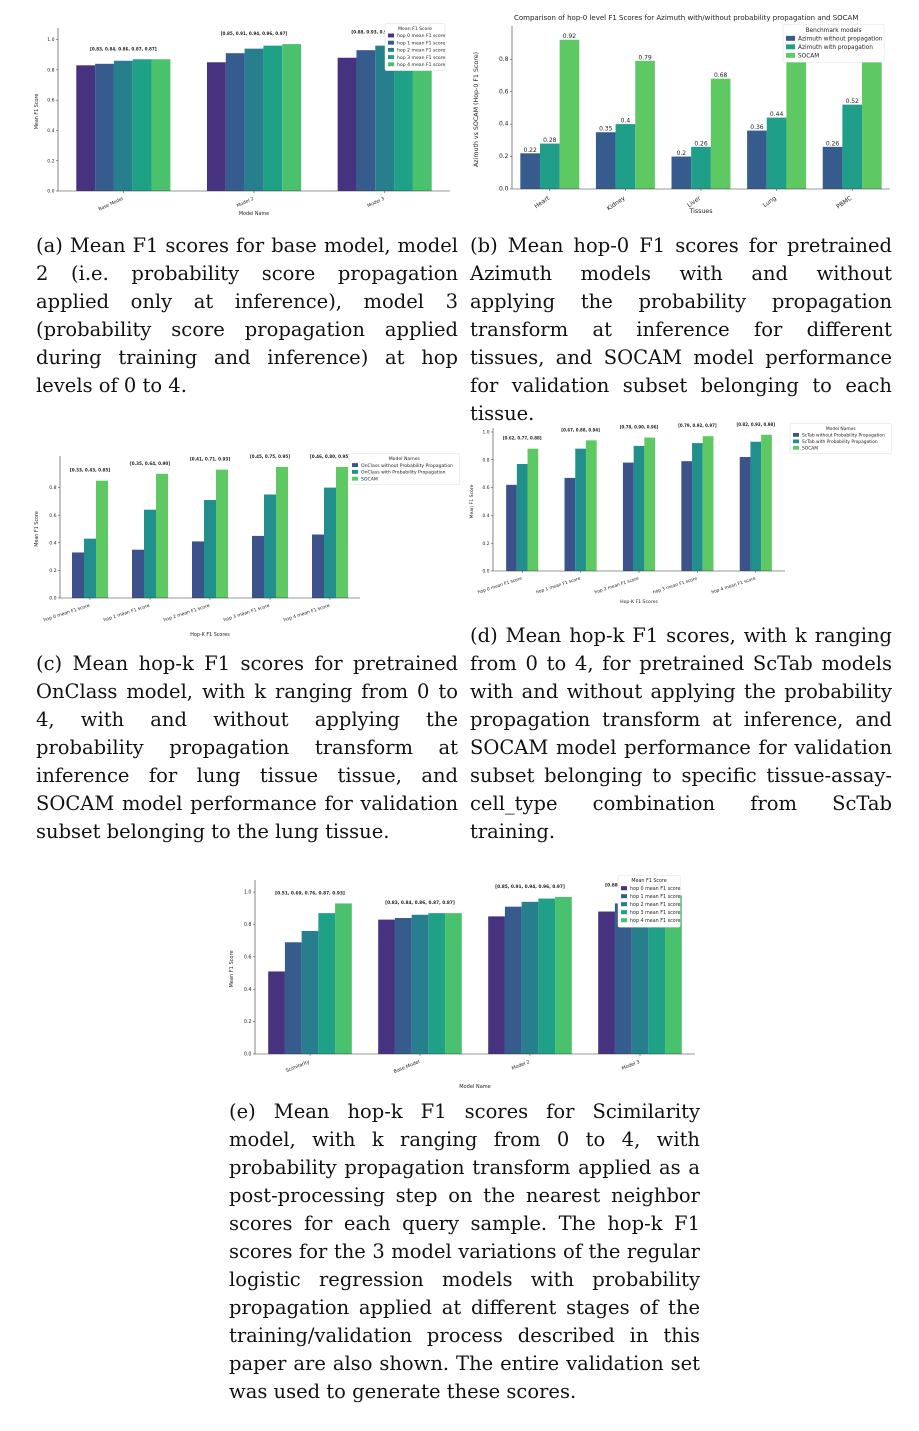 The width and height of the screenshot is (919, 1431). What do you see at coordinates (721, 75) in the screenshot?
I see `bar-value-label: 0.68` at bounding box center [721, 75].